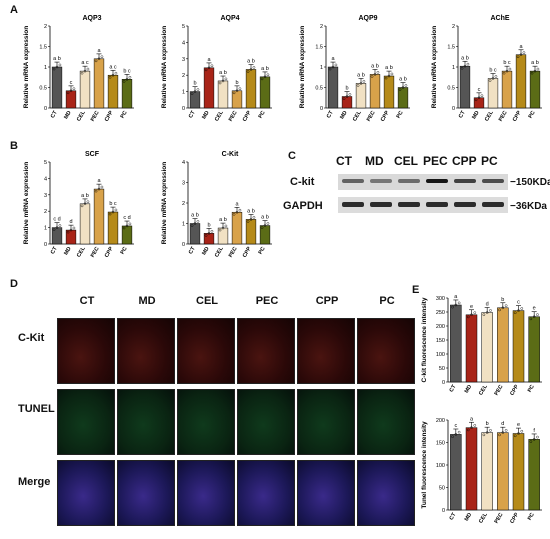 Image resolution: width=550 pixels, height=539 pixels. What do you see at coordinates (36, 409) in the screenshot?
I see `micro-row-label-tunel: TUNEL` at bounding box center [36, 409].